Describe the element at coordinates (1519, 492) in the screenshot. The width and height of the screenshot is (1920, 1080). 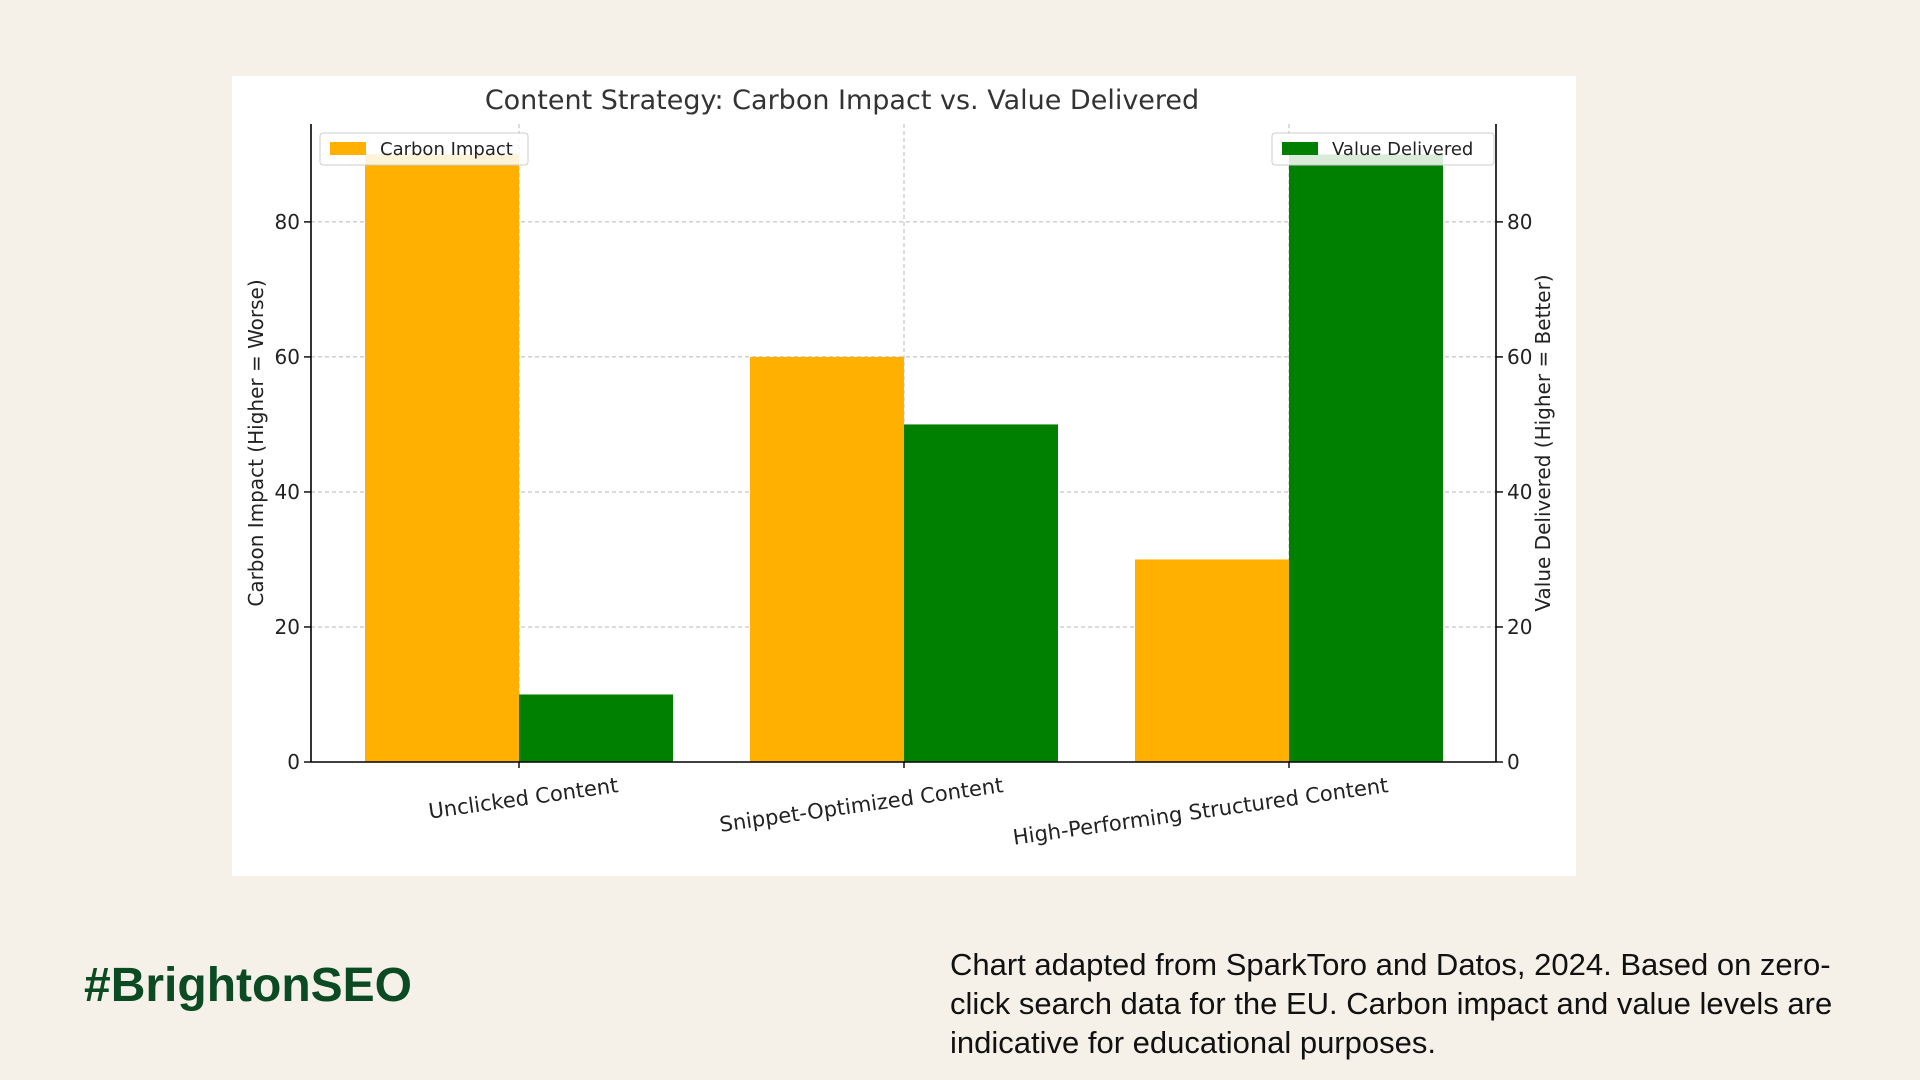
I see `y-tick-label-right: 40` at that location.